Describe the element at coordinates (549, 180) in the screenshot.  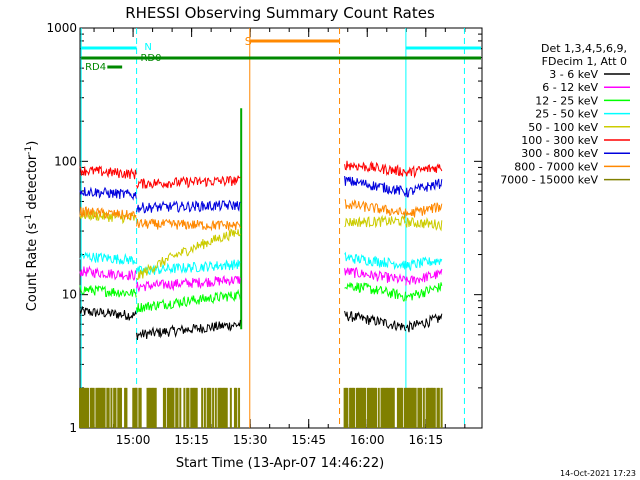
I see `legend-label: 7000 - 15000 keV` at that location.